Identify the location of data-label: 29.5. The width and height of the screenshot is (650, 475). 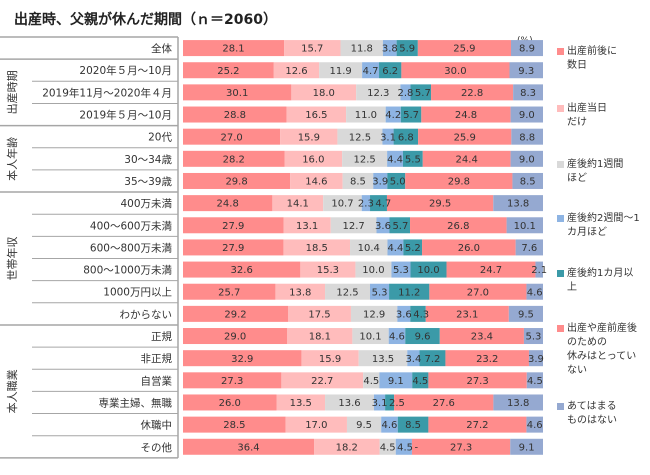
(440, 204).